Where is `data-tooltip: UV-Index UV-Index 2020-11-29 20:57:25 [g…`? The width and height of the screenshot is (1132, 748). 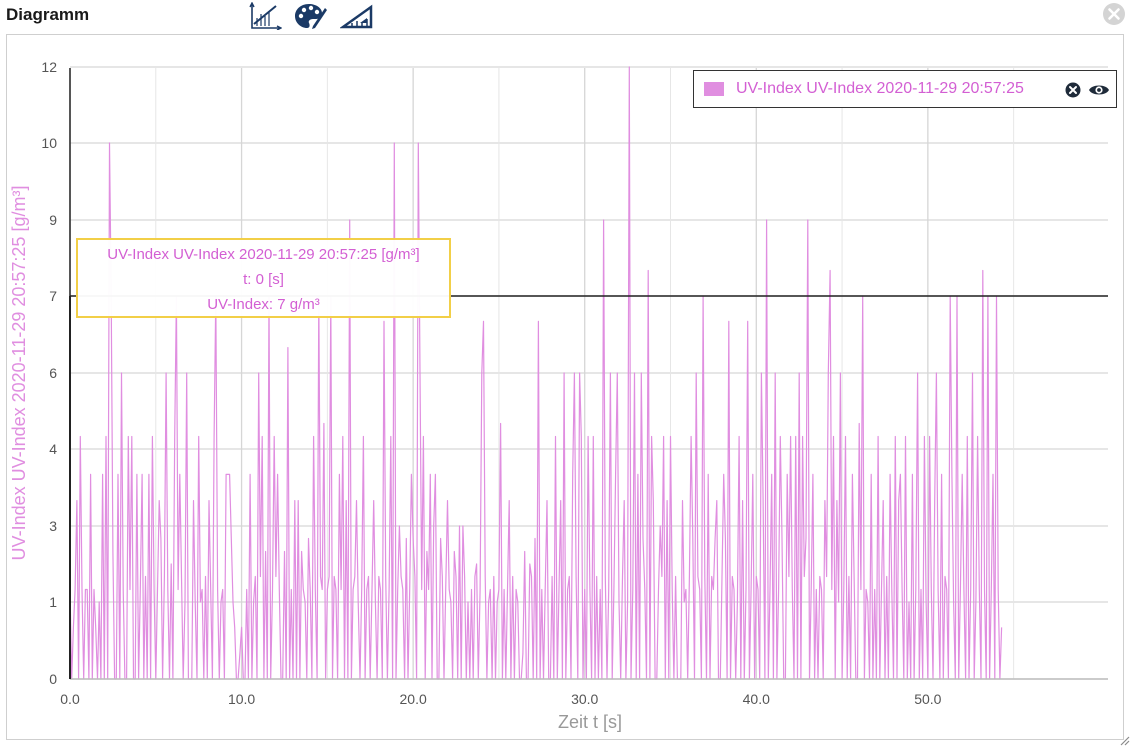 data-tooltip: UV-Index UV-Index 2020-11-29 20:57:25 [g… is located at coordinates (263, 278).